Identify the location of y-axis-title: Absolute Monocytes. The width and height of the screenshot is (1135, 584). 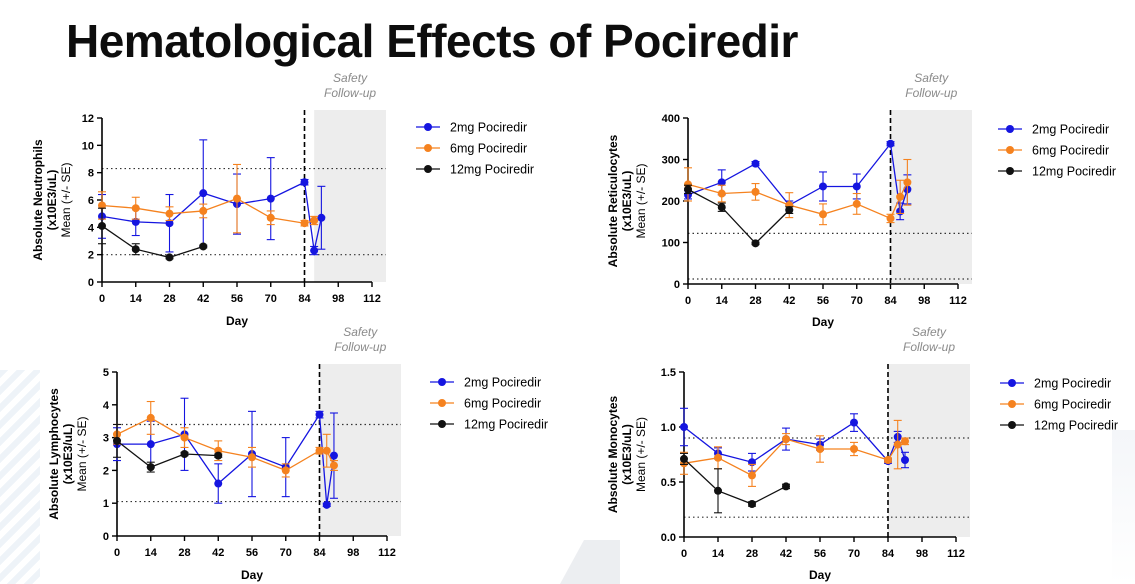
(613, 455).